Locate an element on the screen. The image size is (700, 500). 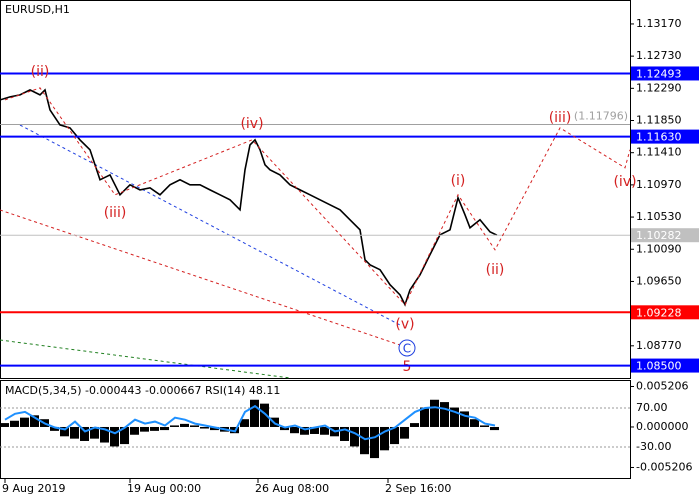
last-price-label: 1.10282 is located at coordinates (659, 235).